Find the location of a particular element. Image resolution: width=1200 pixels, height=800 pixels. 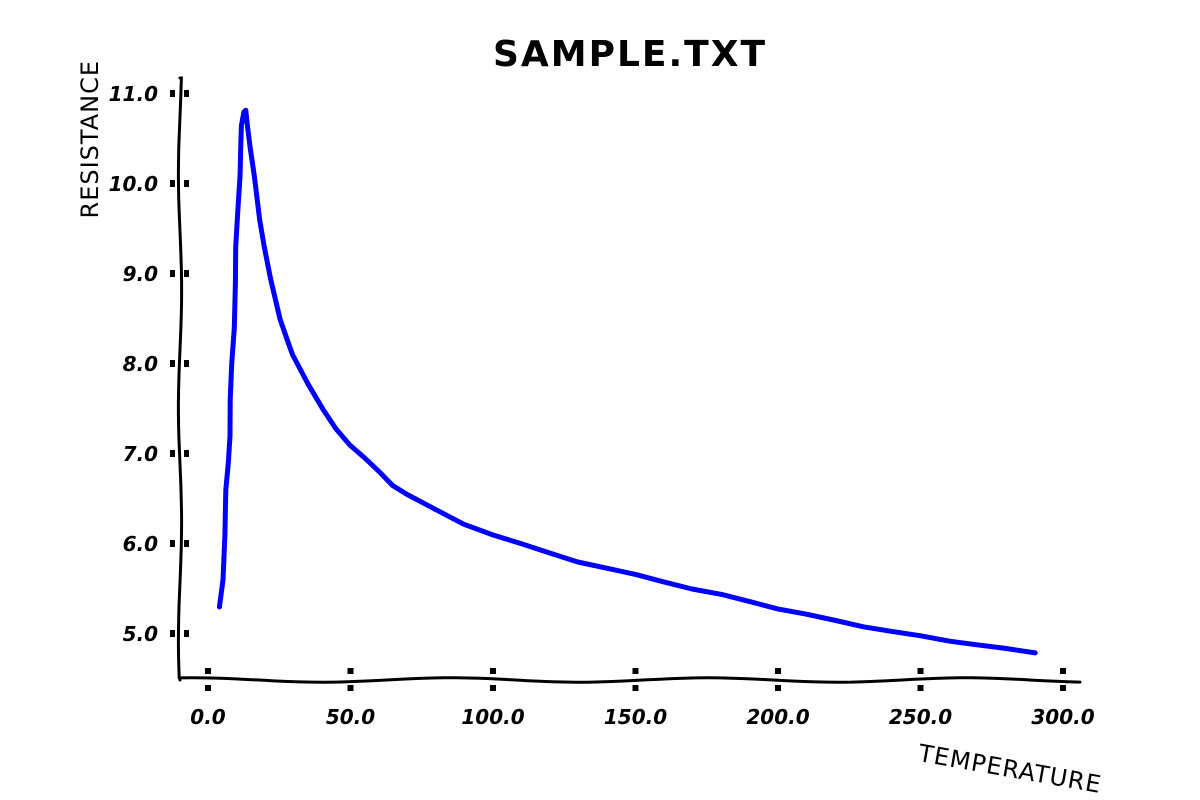

y-tick-label: 7.0 is located at coordinates (141, 454).